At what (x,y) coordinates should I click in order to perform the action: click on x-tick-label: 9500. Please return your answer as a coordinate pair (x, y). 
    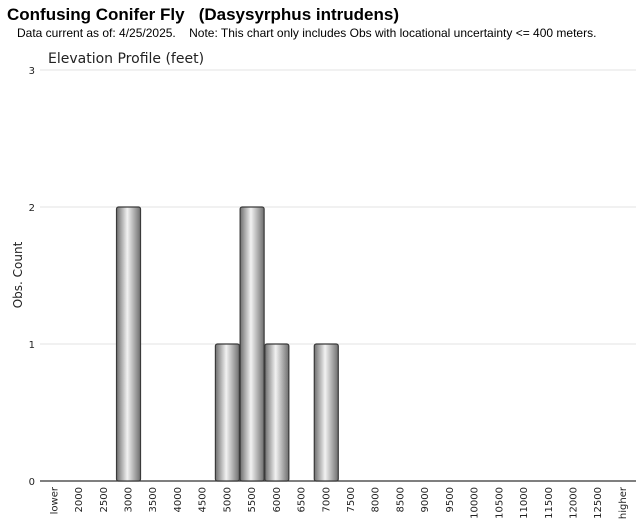
    Looking at the image, I should click on (450, 499).